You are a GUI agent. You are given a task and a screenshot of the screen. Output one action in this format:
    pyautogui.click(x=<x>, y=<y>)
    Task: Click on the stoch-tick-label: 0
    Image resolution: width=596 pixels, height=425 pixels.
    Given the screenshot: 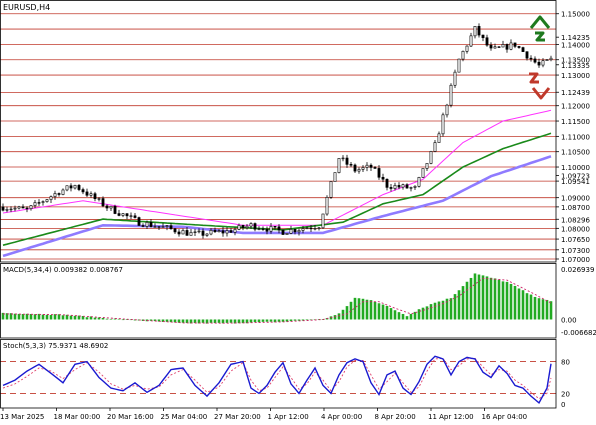 What is the action you would take?
    pyautogui.click(x=563, y=405)
    